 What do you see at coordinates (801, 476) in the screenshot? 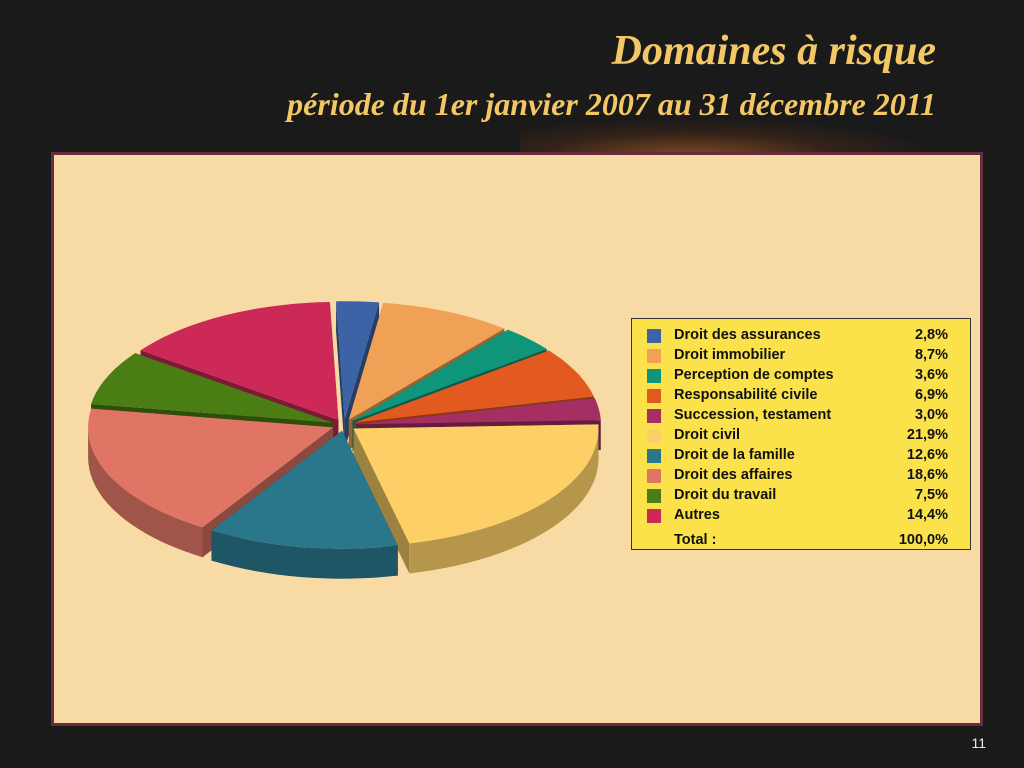
I see `legend-item: Droit des affaires 18,6%` at bounding box center [801, 476].